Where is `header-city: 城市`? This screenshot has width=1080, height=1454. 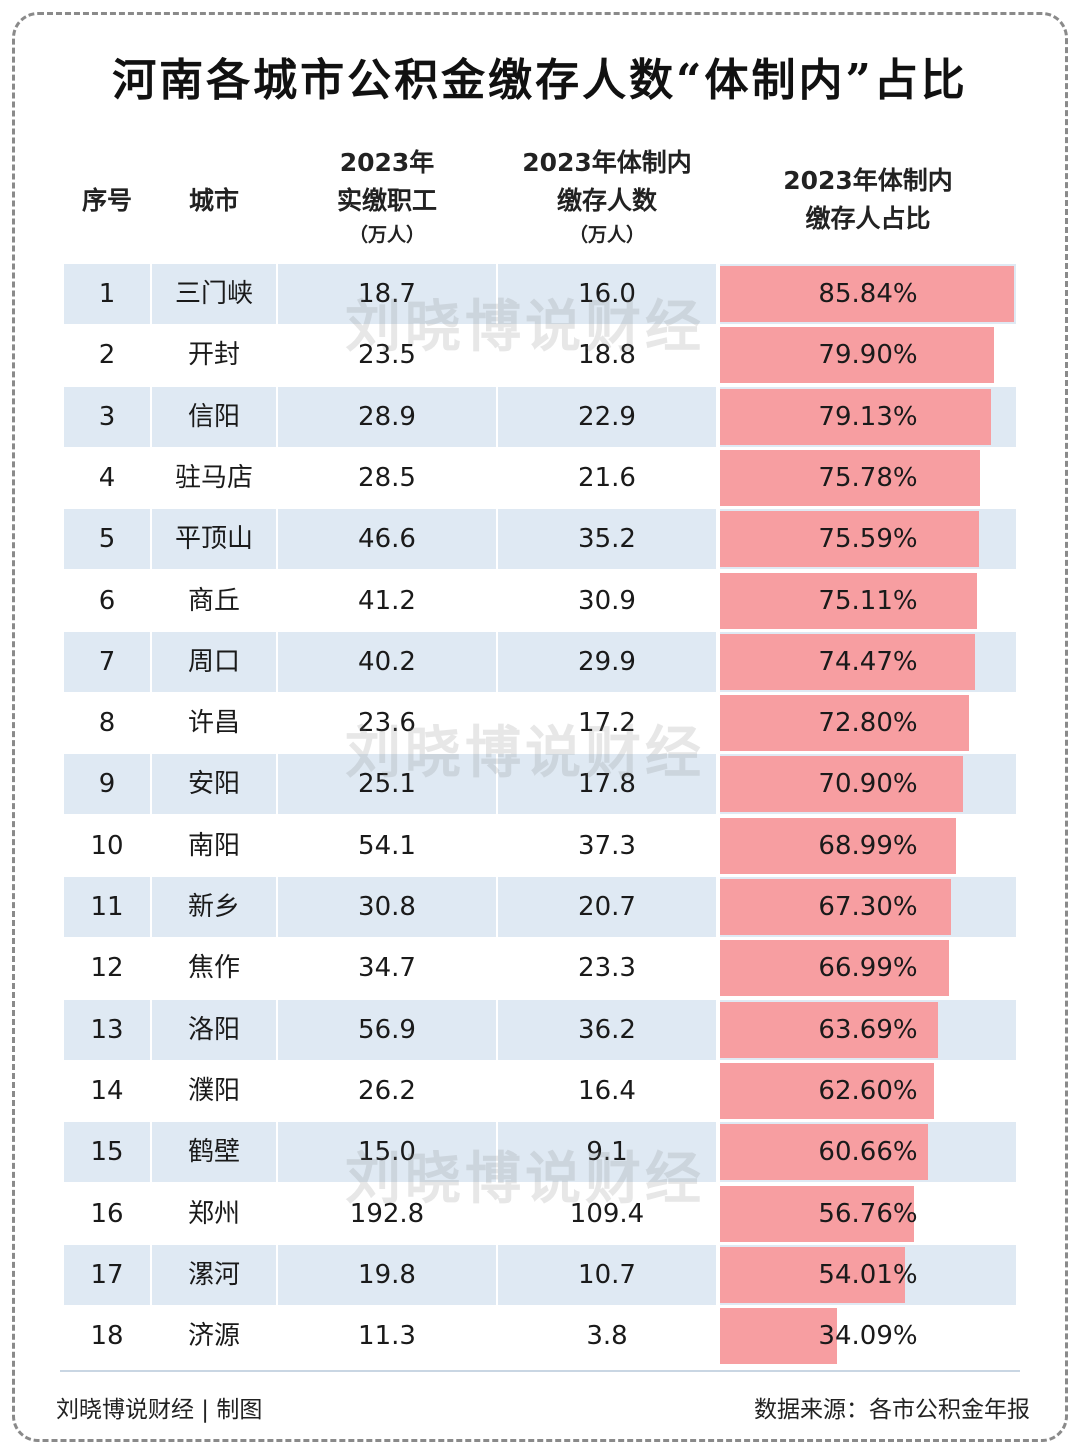
header-city: 城市 is located at coordinates (213, 200).